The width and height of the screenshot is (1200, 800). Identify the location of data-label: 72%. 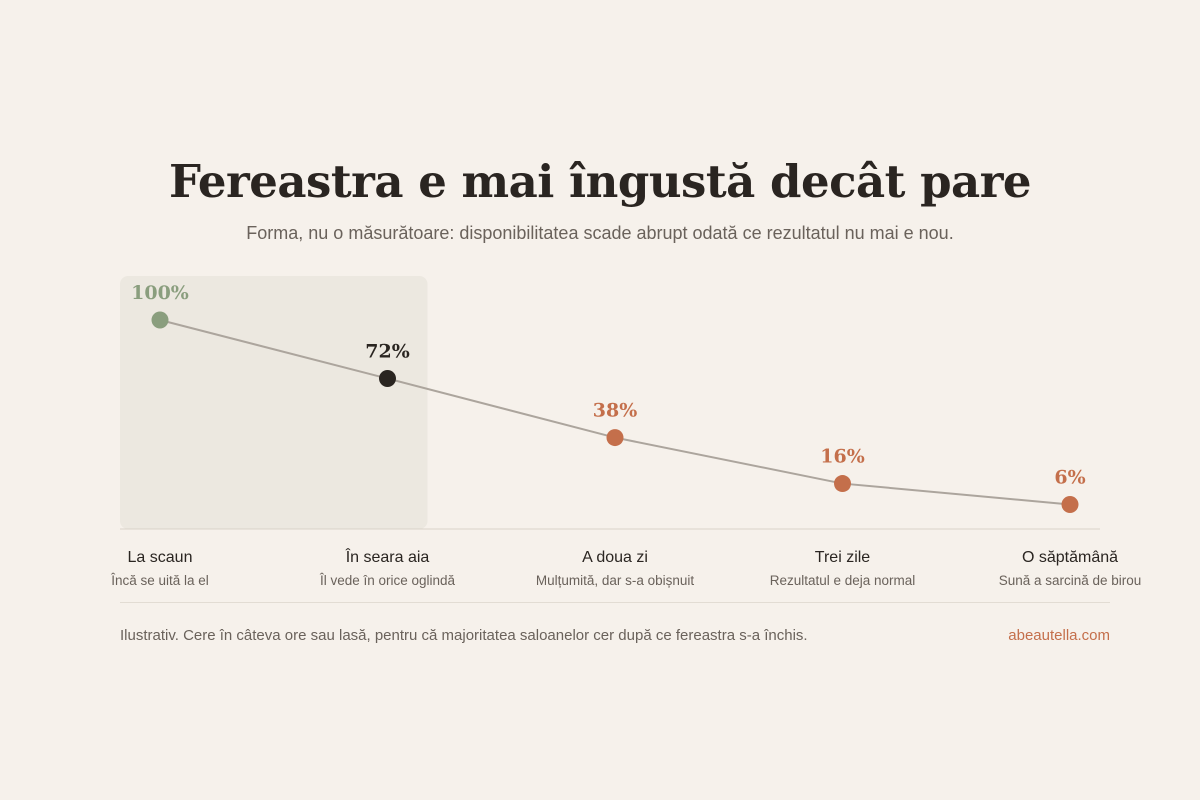
(387, 352).